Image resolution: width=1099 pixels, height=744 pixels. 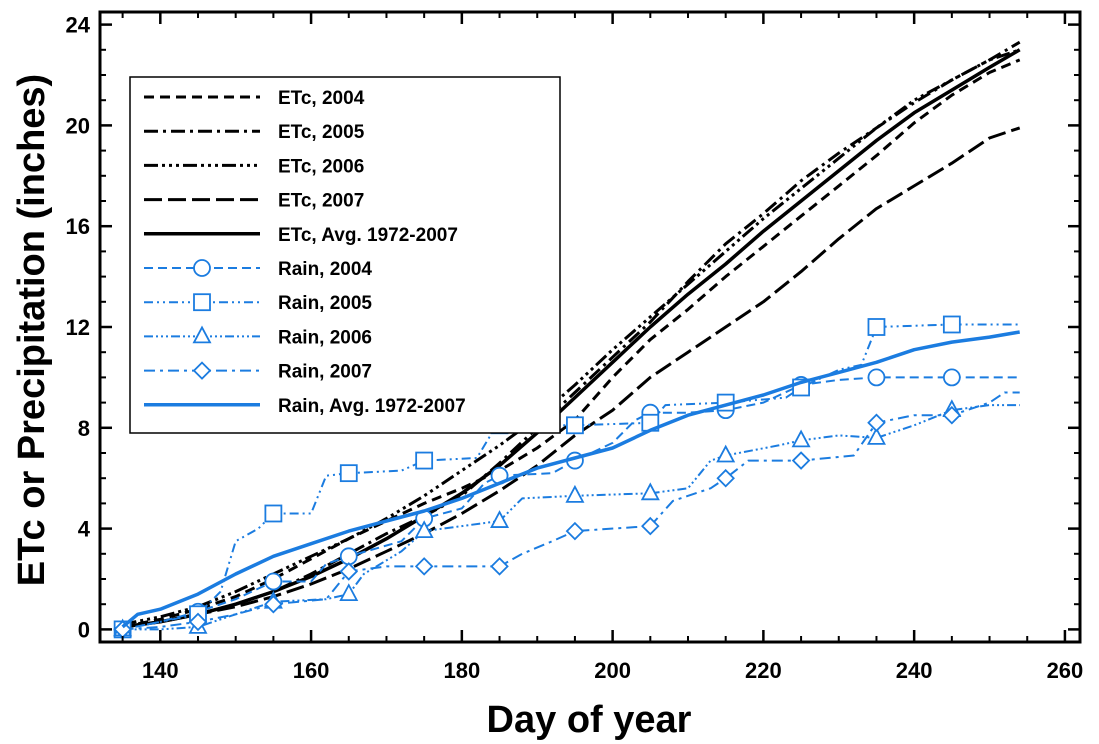 What do you see at coordinates (321, 132) in the screenshot?
I see `legend-label: ETc, 2005` at bounding box center [321, 132].